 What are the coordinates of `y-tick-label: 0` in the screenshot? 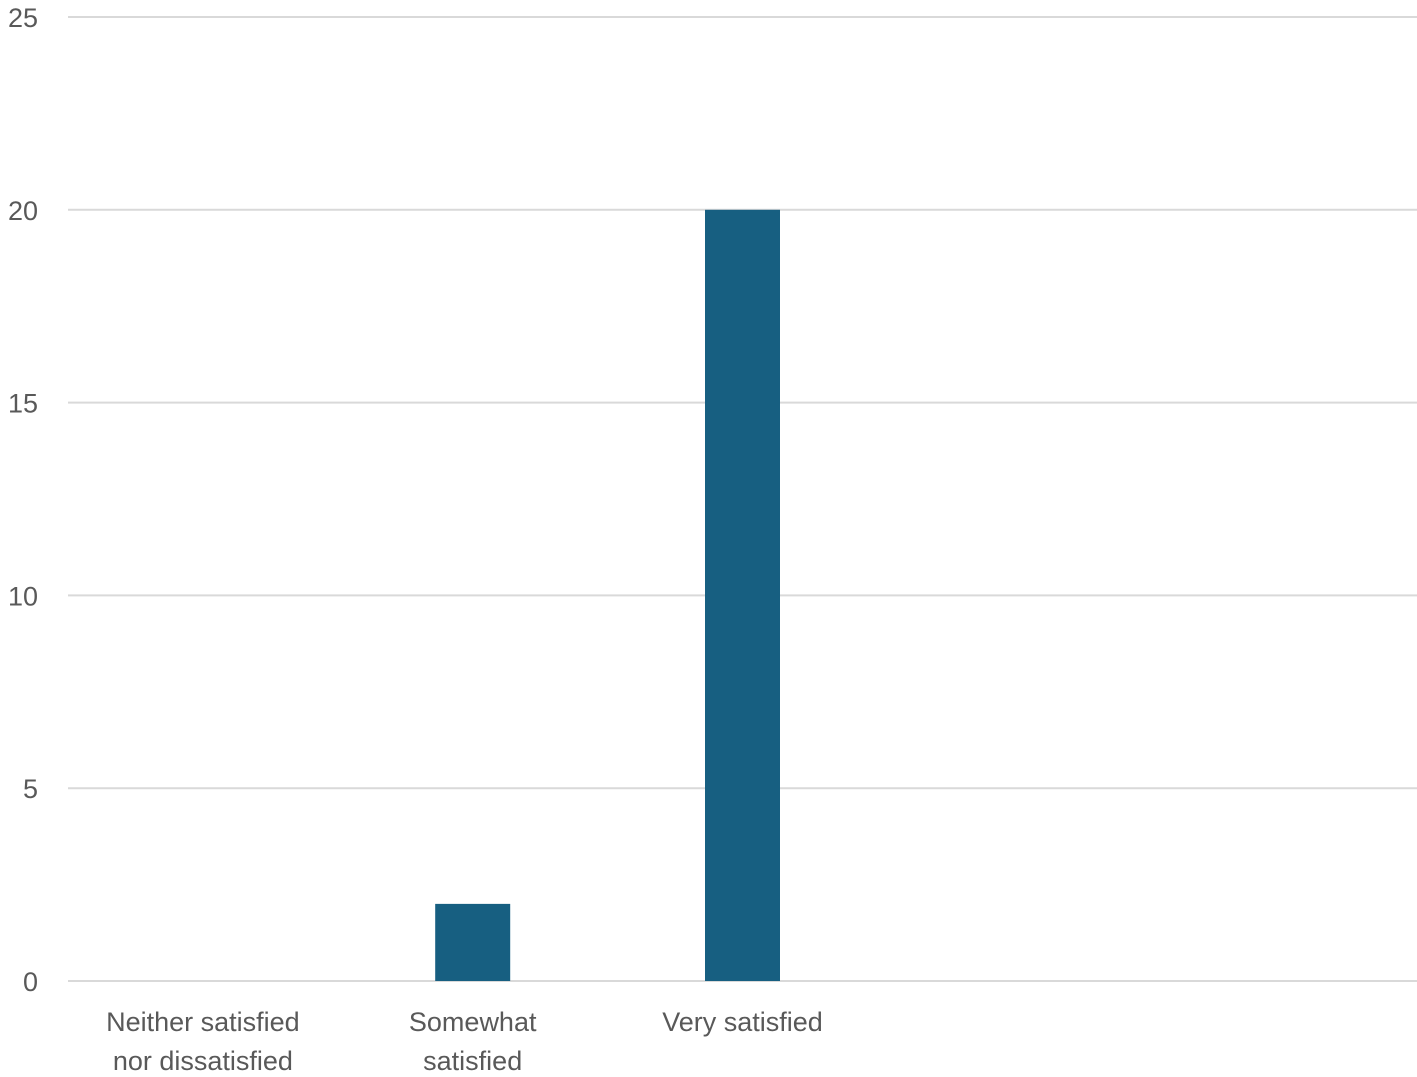 It's located at (30, 982).